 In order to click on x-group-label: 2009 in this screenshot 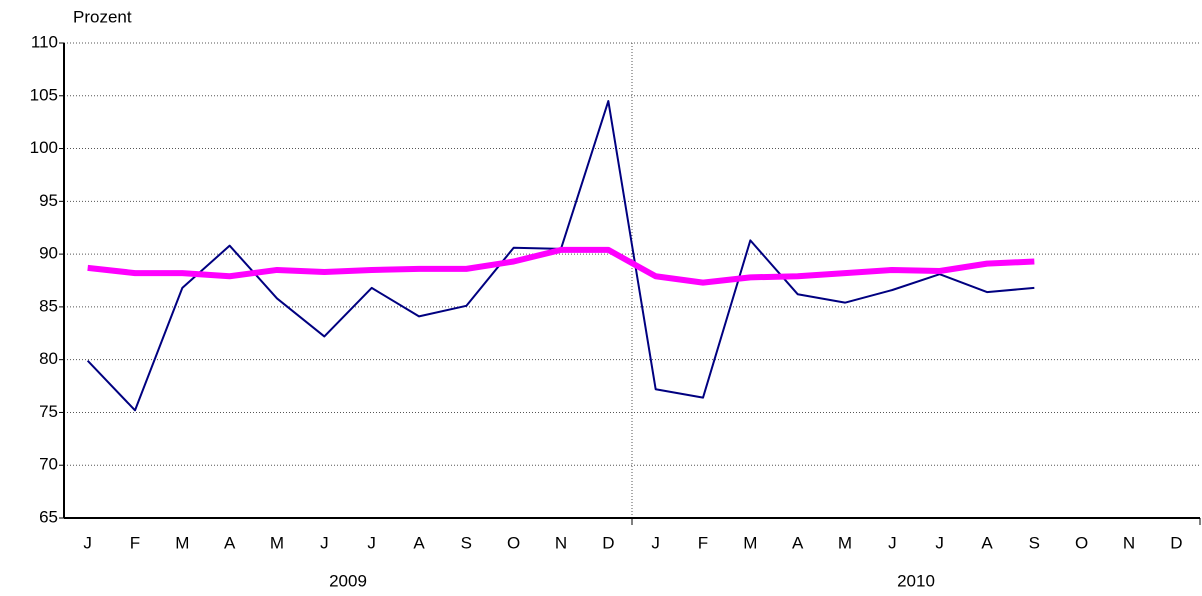, I will do `click(348, 580)`.